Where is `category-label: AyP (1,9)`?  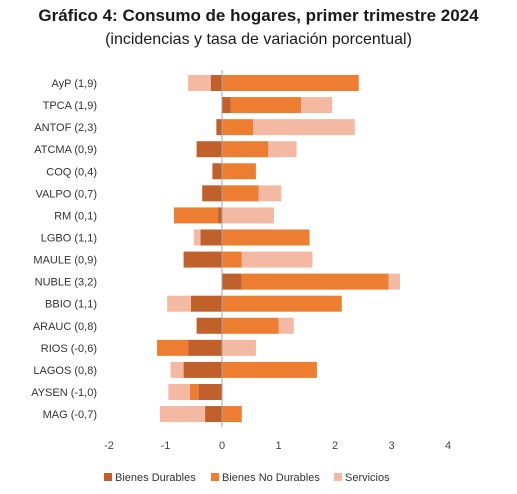
category-label: AyP (1,9) is located at coordinates (74, 84).